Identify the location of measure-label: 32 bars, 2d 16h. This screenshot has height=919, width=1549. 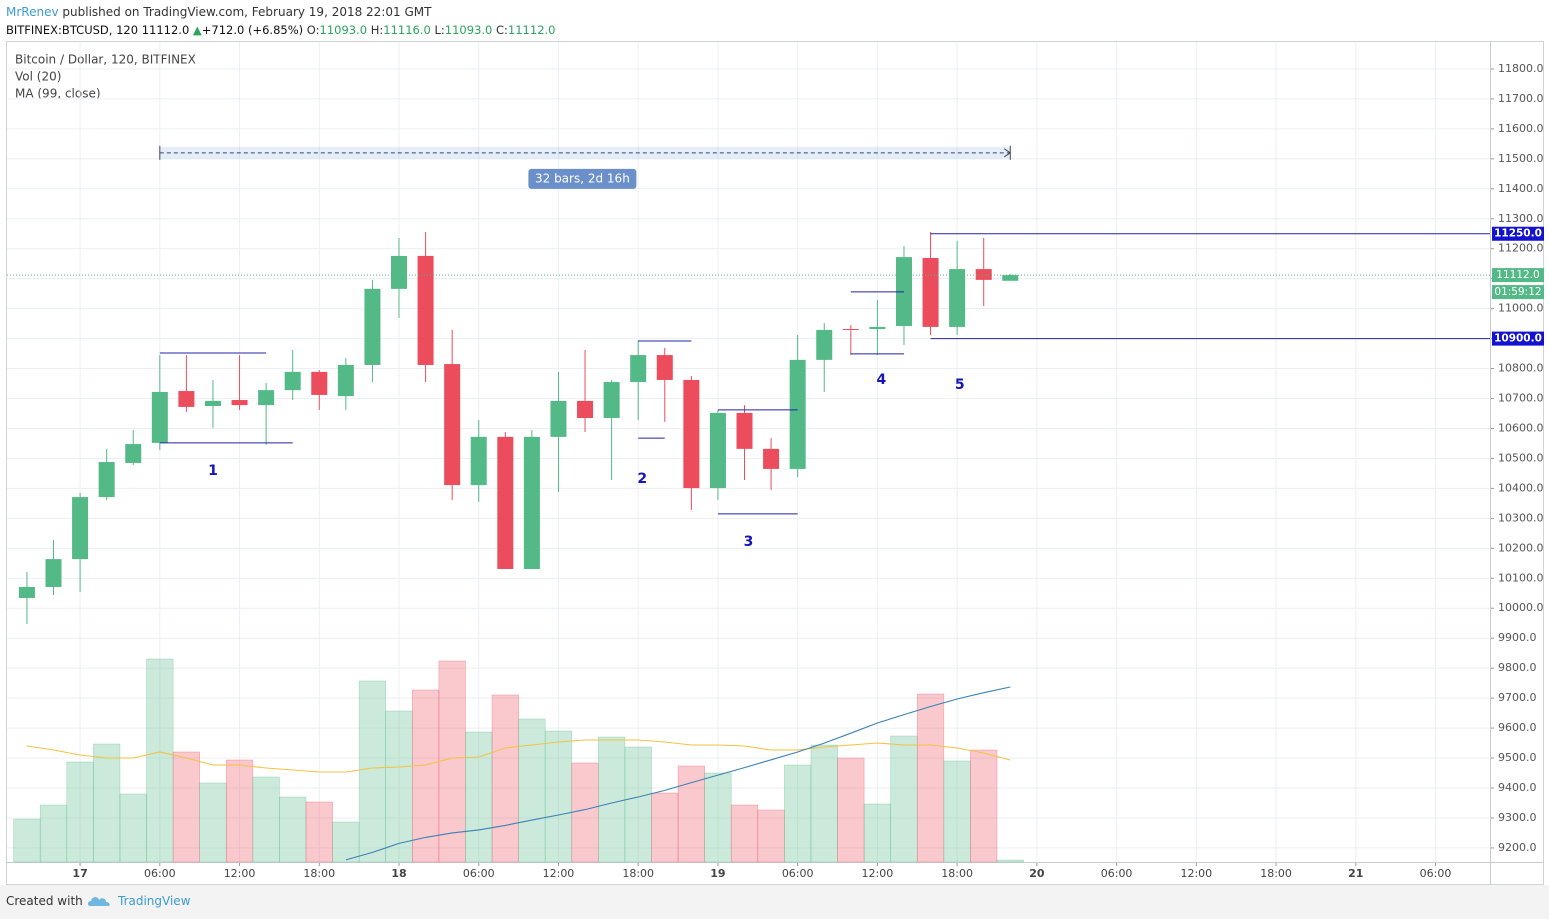
(582, 178).